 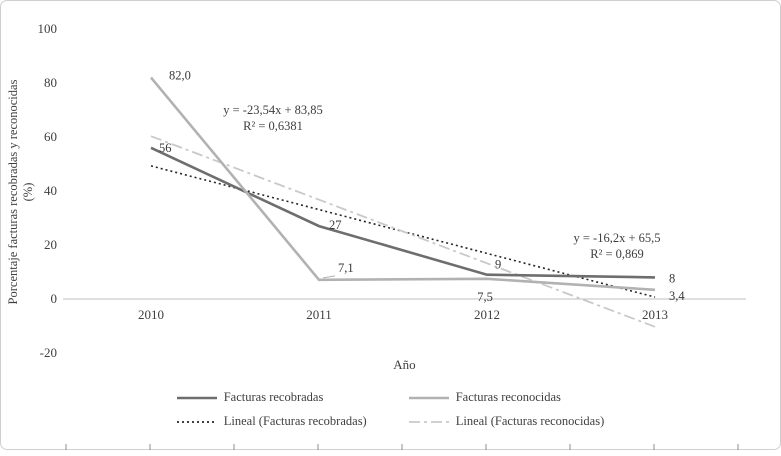 I want to click on data-label: 27, so click(x=335, y=225).